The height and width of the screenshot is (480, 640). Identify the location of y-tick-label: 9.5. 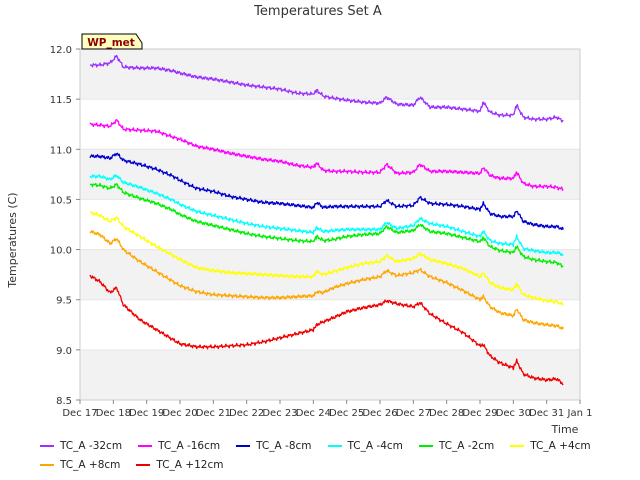
(64, 301).